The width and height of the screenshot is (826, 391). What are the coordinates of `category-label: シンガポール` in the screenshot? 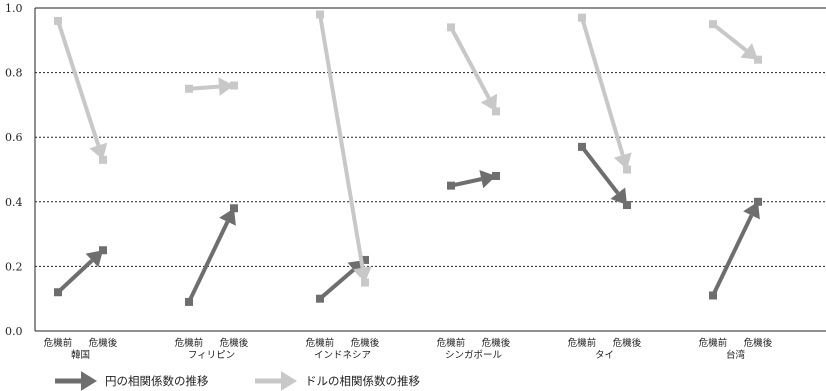 It's located at (474, 355).